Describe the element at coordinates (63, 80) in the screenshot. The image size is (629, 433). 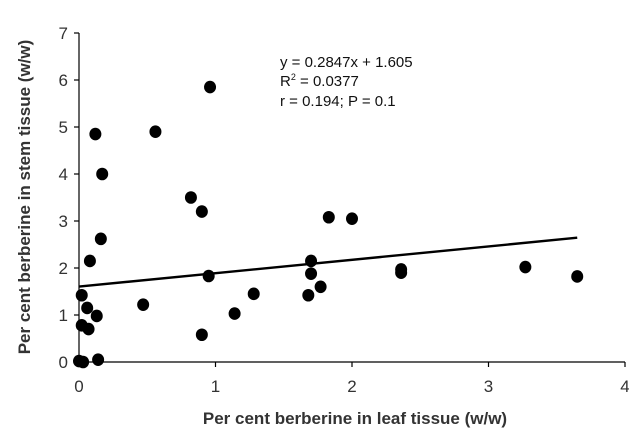
I see `y-tick-label: 6` at that location.